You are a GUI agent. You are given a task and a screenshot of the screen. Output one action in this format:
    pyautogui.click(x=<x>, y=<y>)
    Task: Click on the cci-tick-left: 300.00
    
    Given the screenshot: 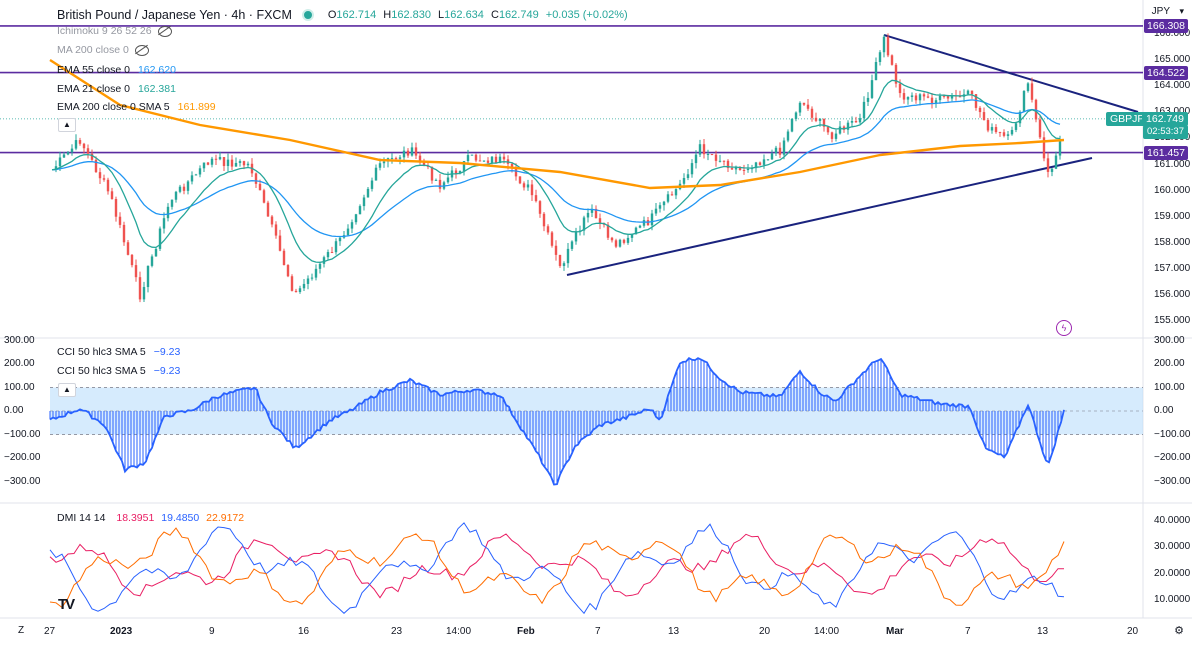 What is the action you would take?
    pyautogui.click(x=19, y=340)
    